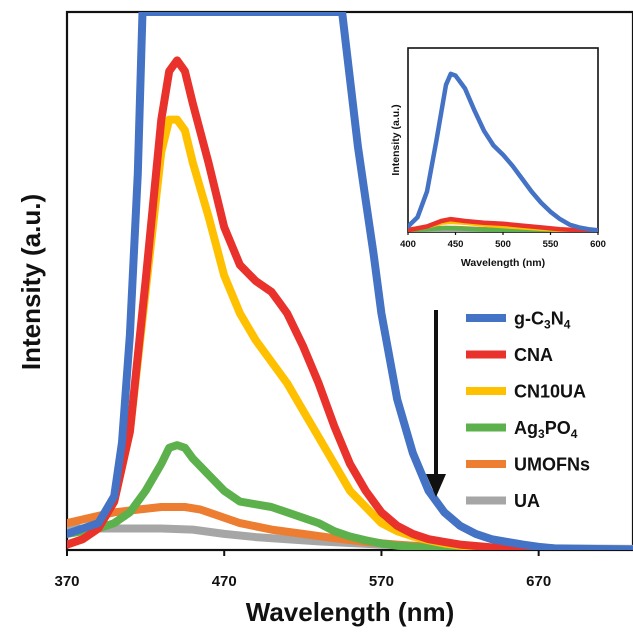 Image resolution: width=633 pixels, height=635 pixels. Describe the element at coordinates (436, 403) in the screenshot. I see `down-arrow-annotation` at that location.